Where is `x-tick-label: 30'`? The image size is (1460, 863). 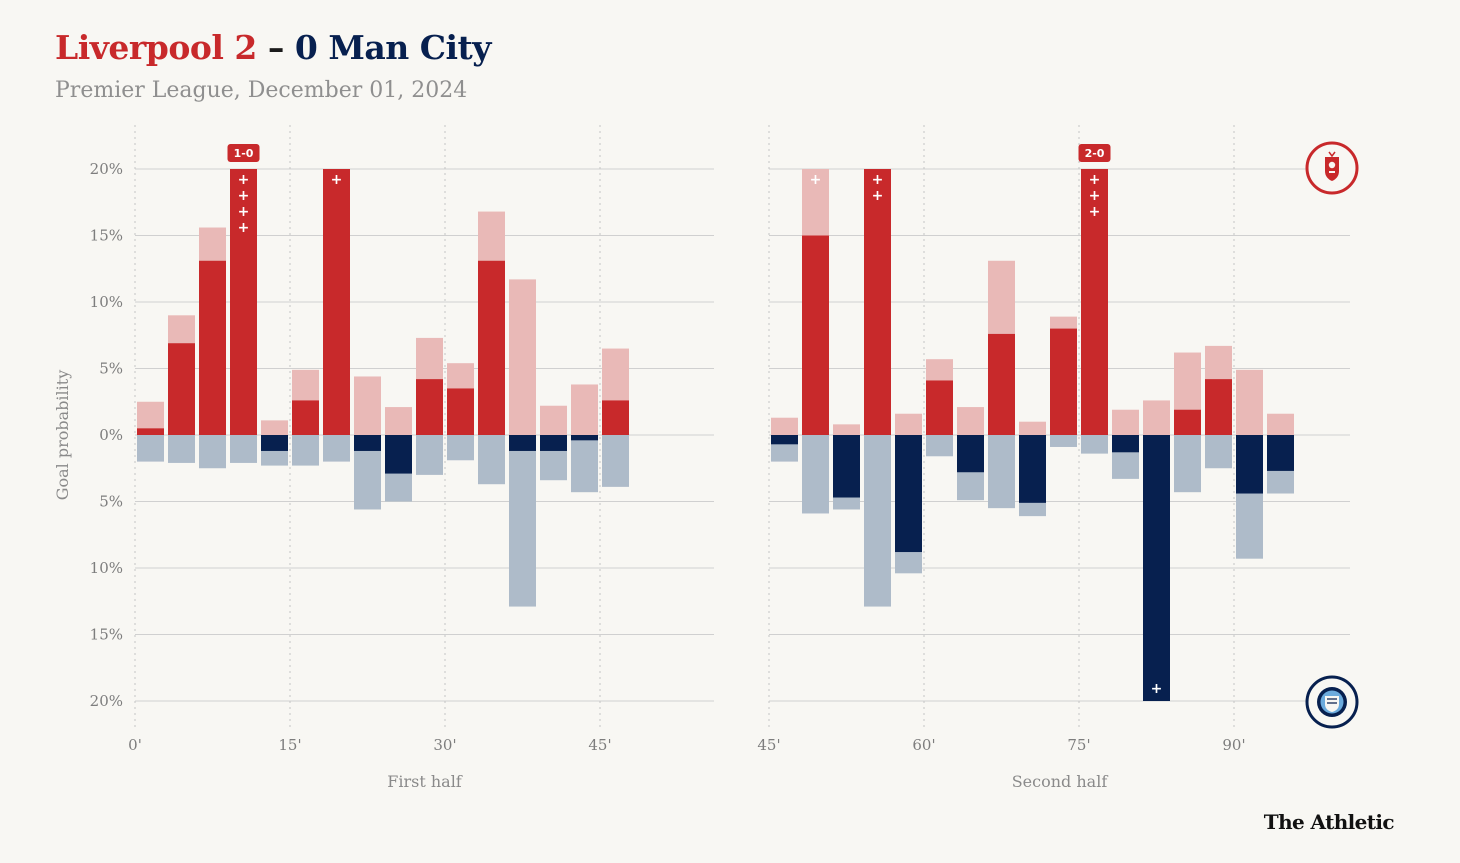
x-tick-label: 30' is located at coordinates (444, 745).